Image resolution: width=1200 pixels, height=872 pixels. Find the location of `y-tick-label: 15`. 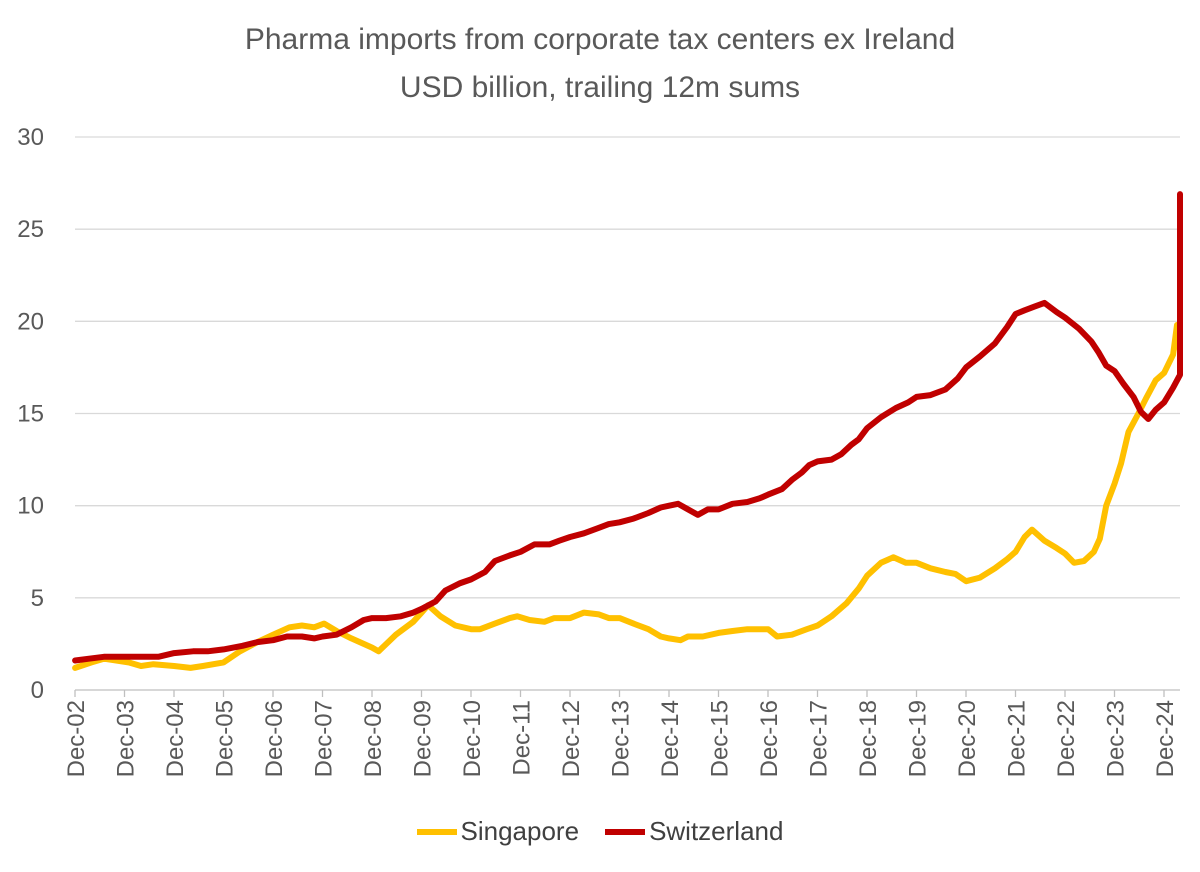

y-tick-label: 15 is located at coordinates (30, 414).